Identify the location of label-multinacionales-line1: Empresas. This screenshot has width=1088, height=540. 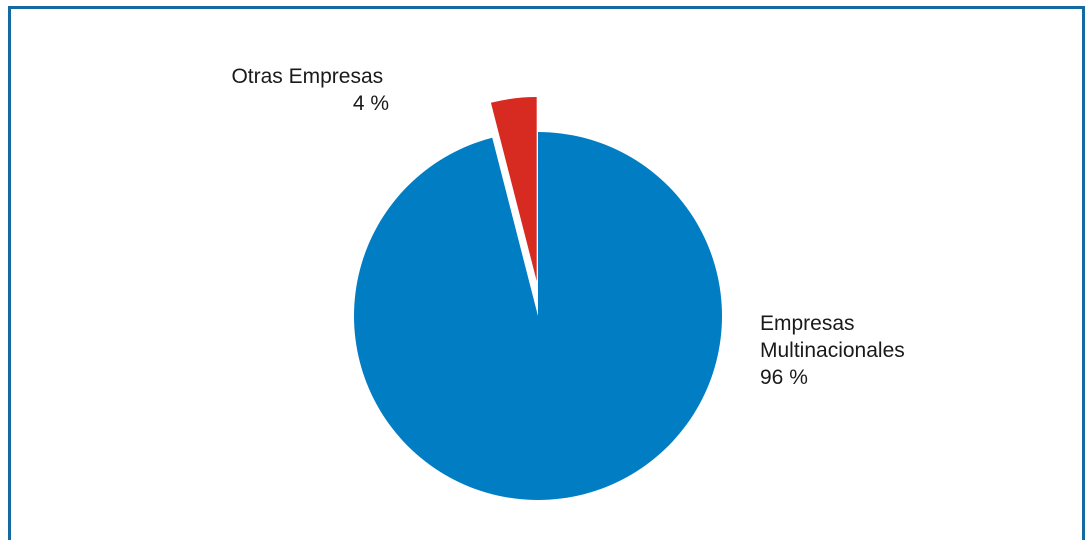
(807, 323).